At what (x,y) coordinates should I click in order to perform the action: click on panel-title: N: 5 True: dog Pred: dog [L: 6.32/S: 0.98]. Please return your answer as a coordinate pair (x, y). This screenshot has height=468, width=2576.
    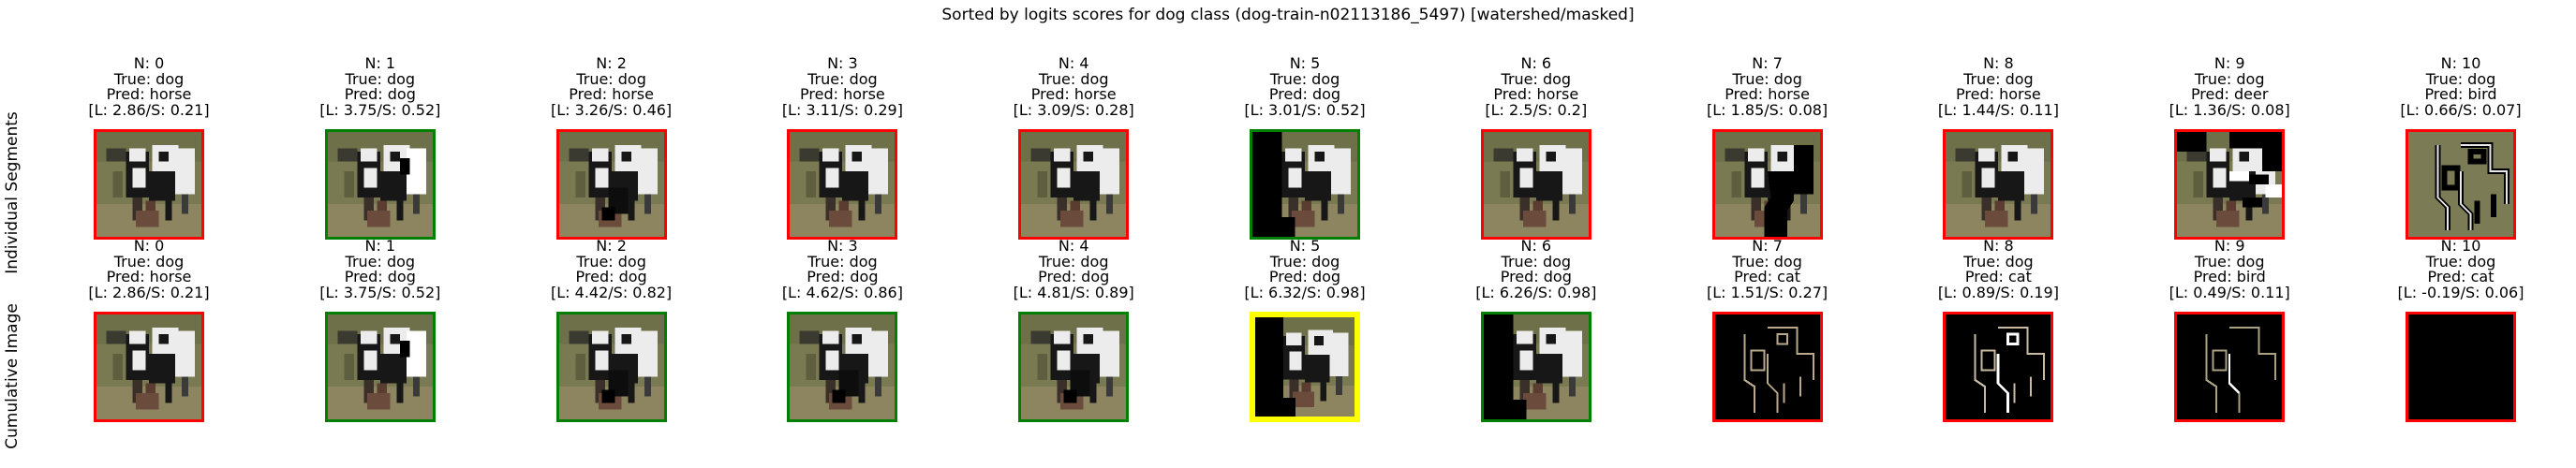
    Looking at the image, I should click on (1305, 269).